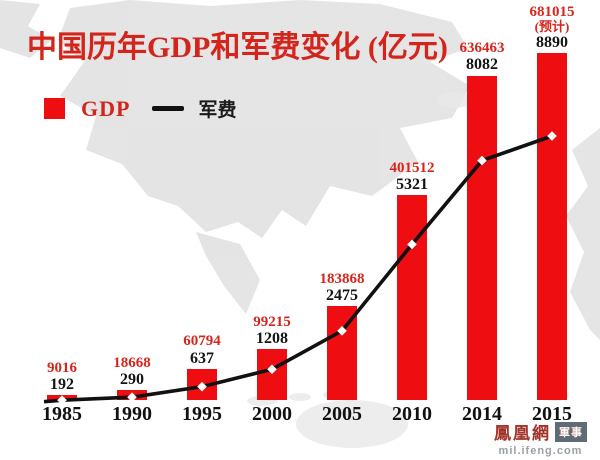  Describe the element at coordinates (106, 108) in the screenshot. I see `gdp-legend-label: GDP` at that location.